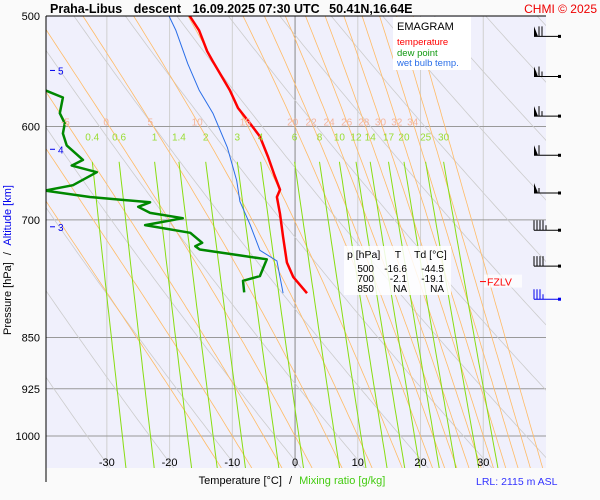 The height and width of the screenshot is (500, 600). Describe the element at coordinates (430, 255) in the screenshot. I see `table-header-td: Td [°C]` at that location.